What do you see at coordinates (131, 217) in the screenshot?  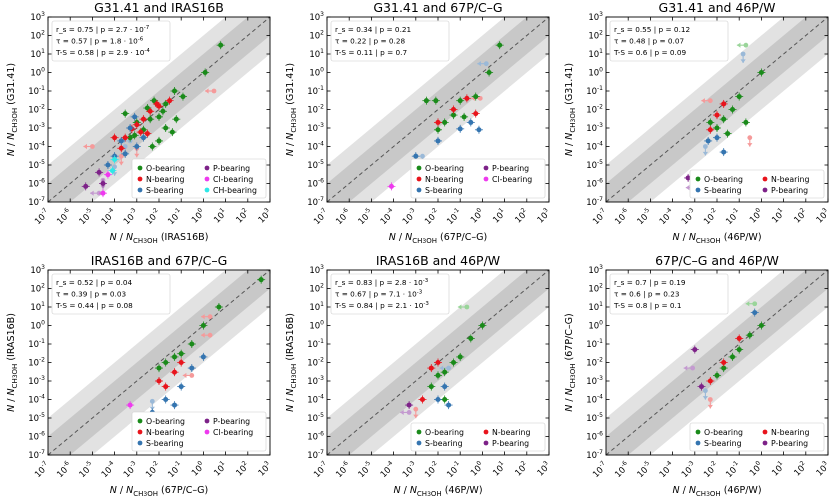 I see `x-tick-label: 10-3` at bounding box center [131, 217].